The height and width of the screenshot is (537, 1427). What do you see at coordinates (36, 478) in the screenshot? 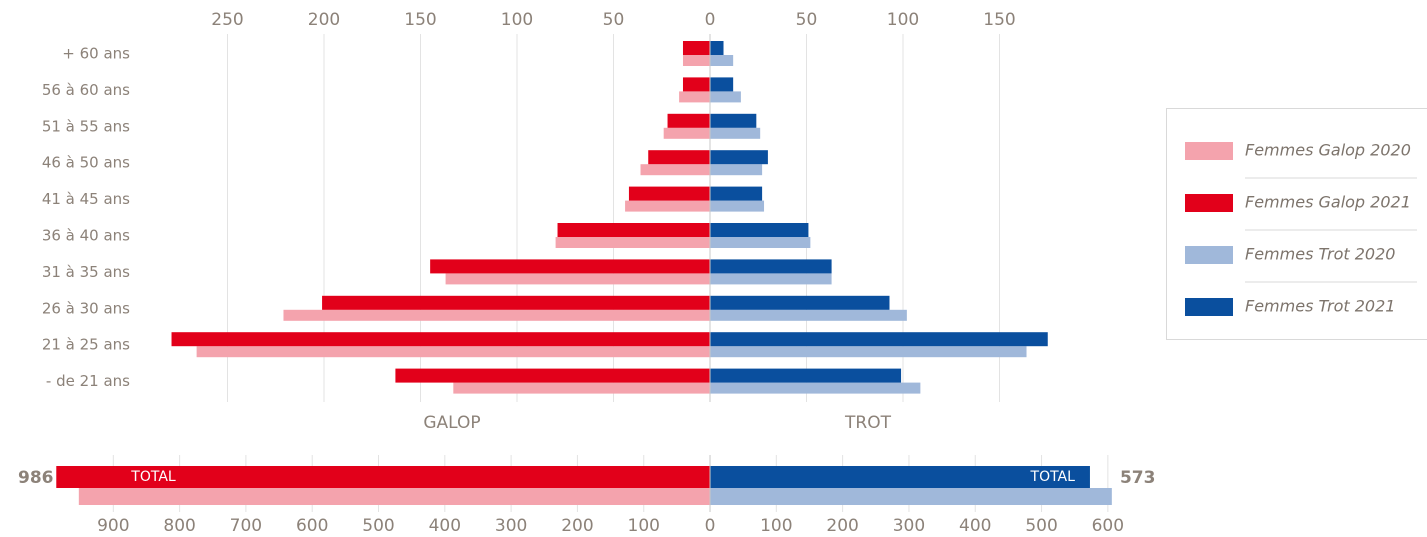
I see `value-label: 986` at bounding box center [36, 478].